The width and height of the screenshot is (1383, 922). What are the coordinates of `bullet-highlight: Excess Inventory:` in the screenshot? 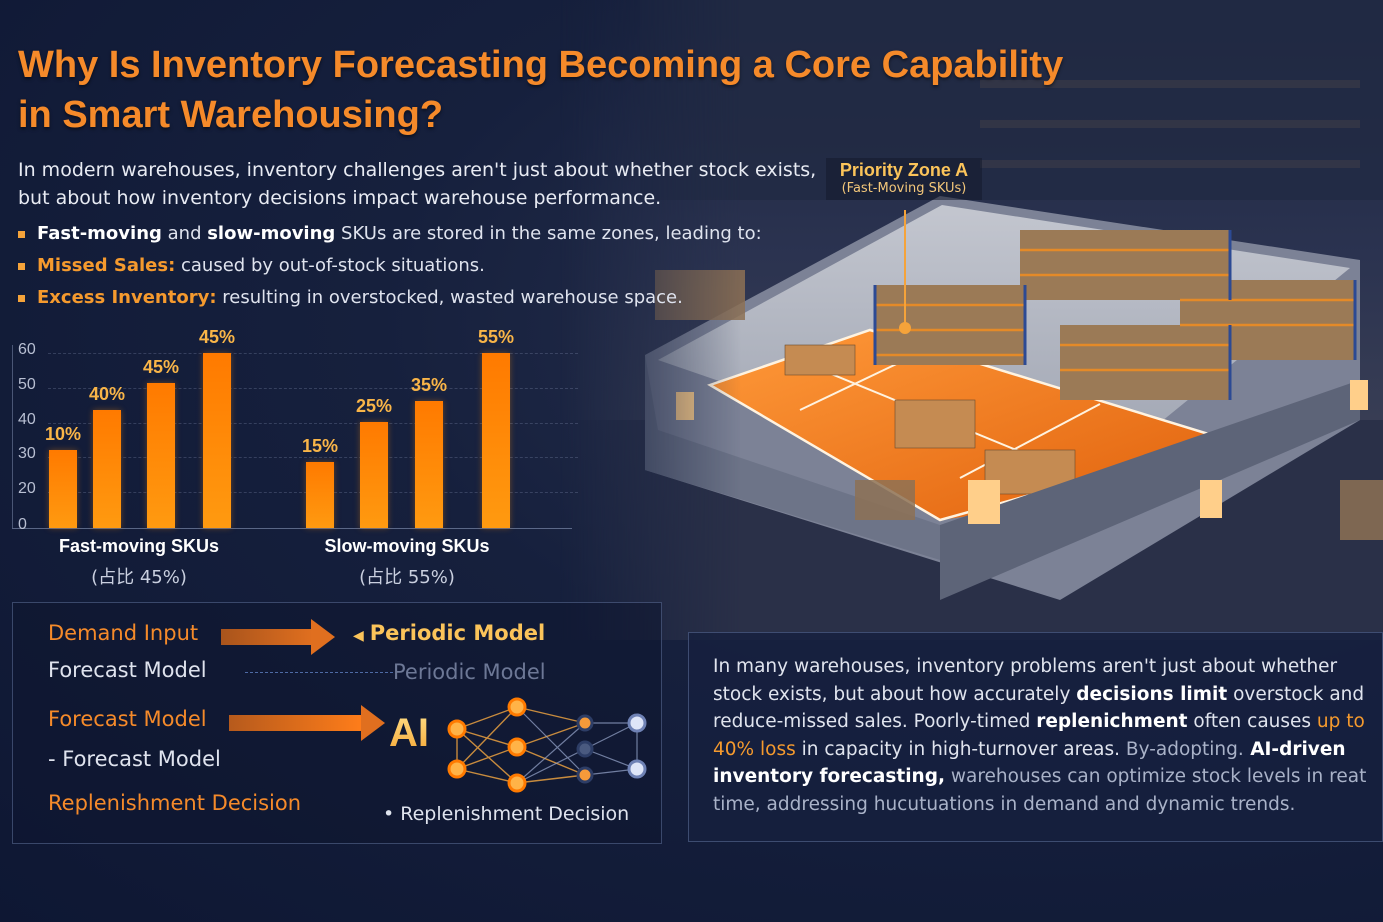 It's located at (127, 297).